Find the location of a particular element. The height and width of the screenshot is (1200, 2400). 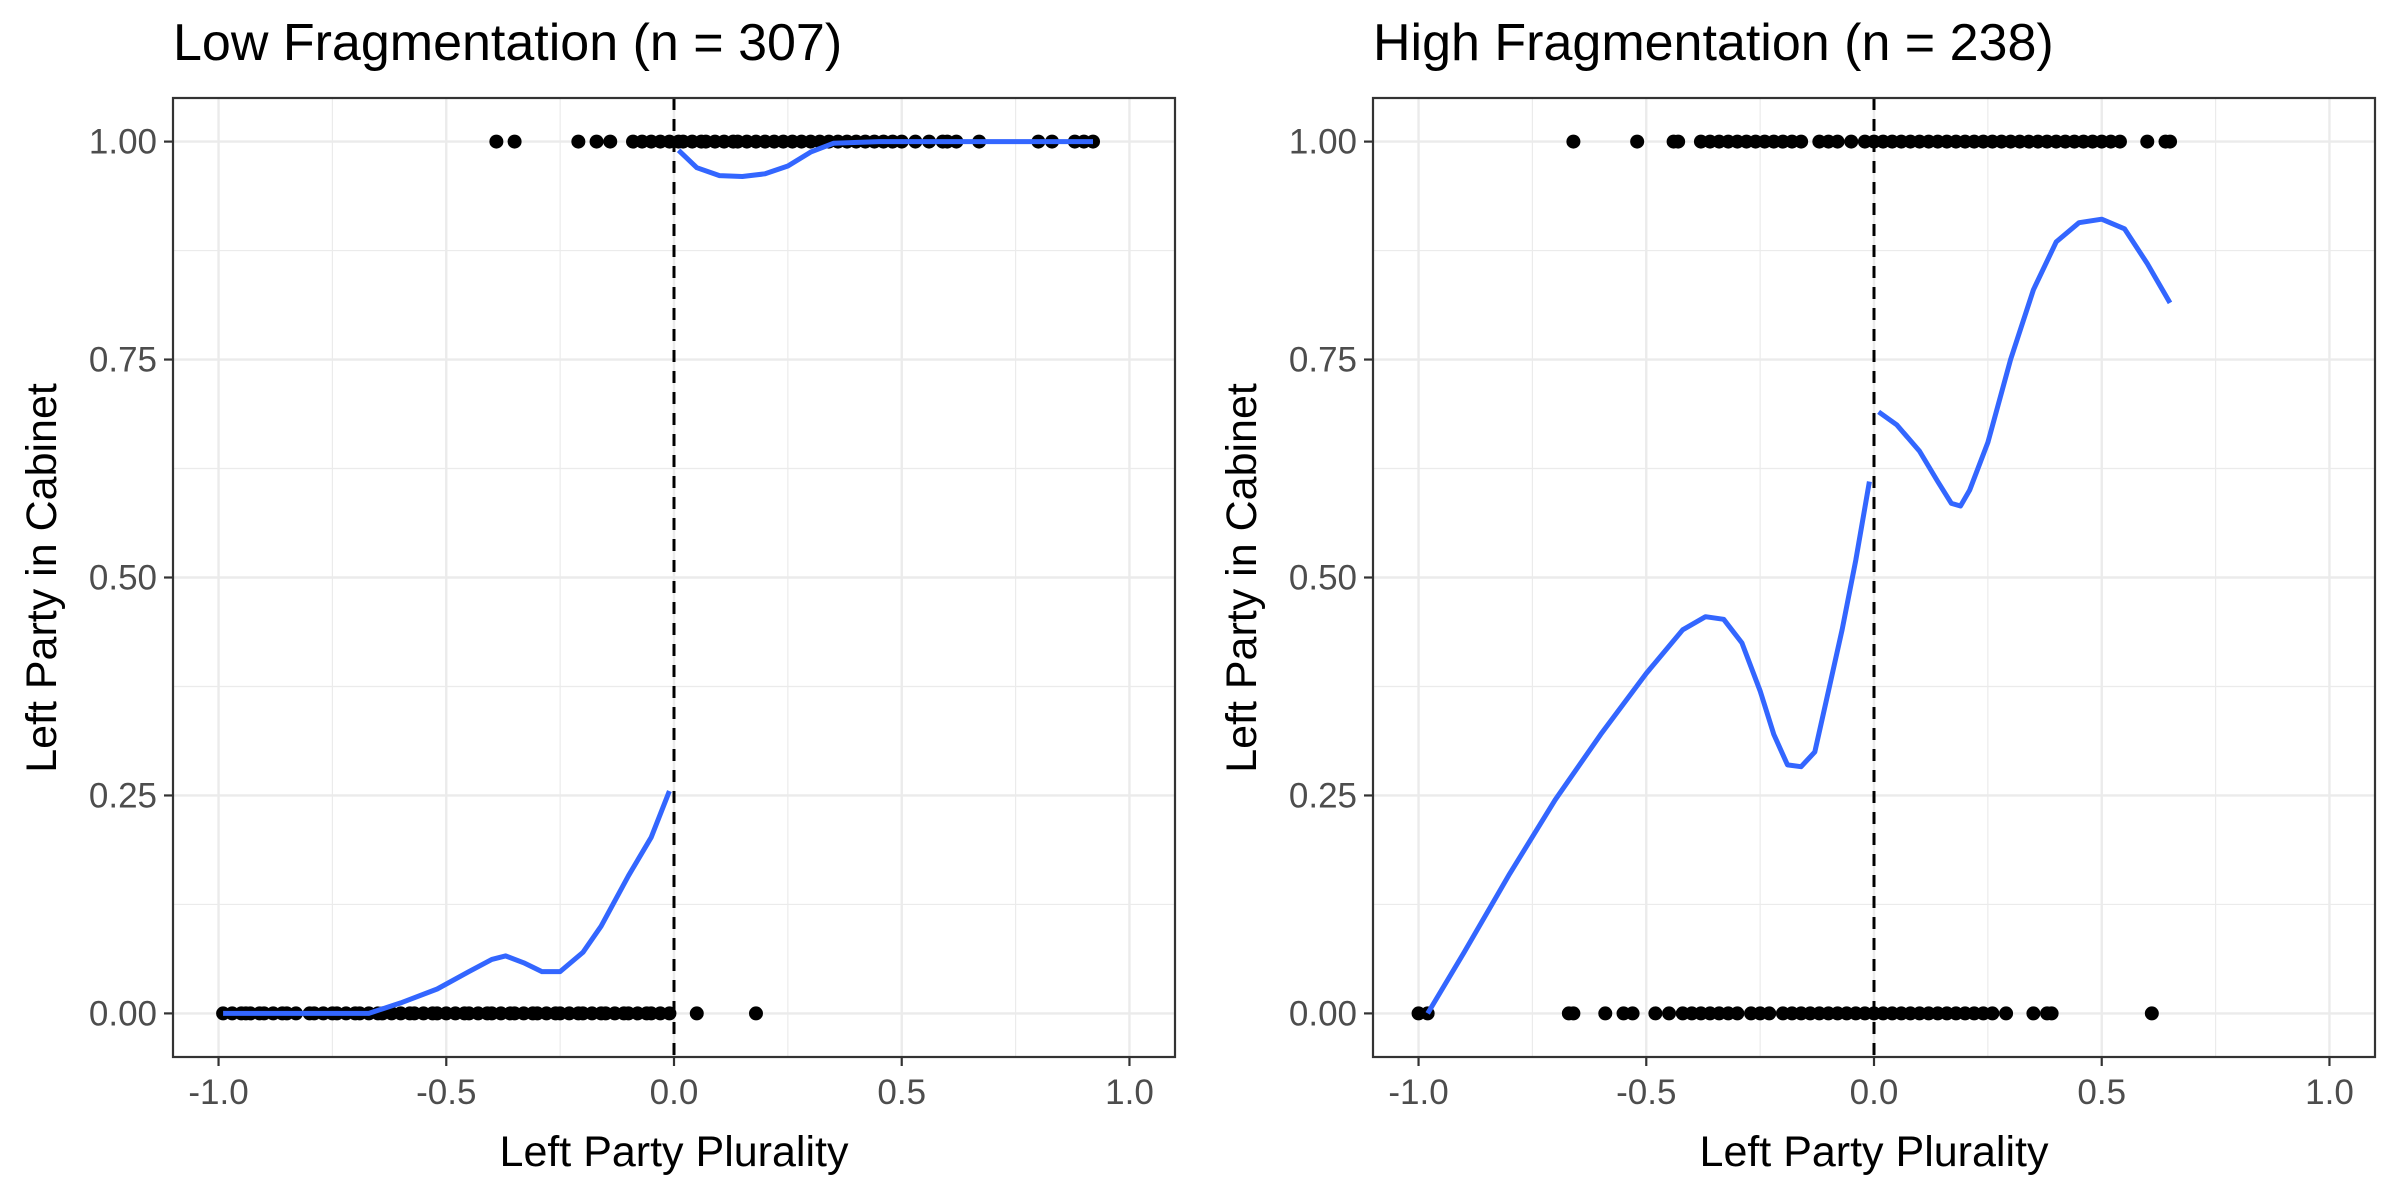

panel-title: Low Fragmentation (n = 307) is located at coordinates (507, 43).